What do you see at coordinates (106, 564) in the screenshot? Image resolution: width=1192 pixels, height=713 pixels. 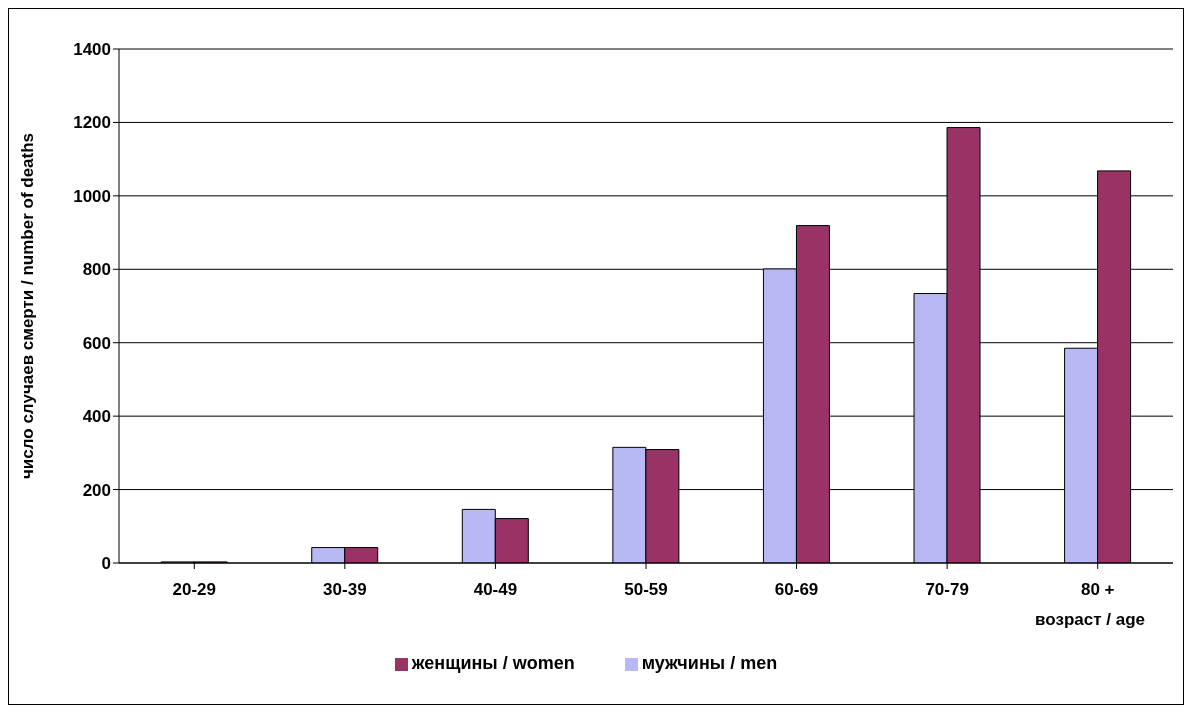 I see `y-tick-label: 0` at bounding box center [106, 564].